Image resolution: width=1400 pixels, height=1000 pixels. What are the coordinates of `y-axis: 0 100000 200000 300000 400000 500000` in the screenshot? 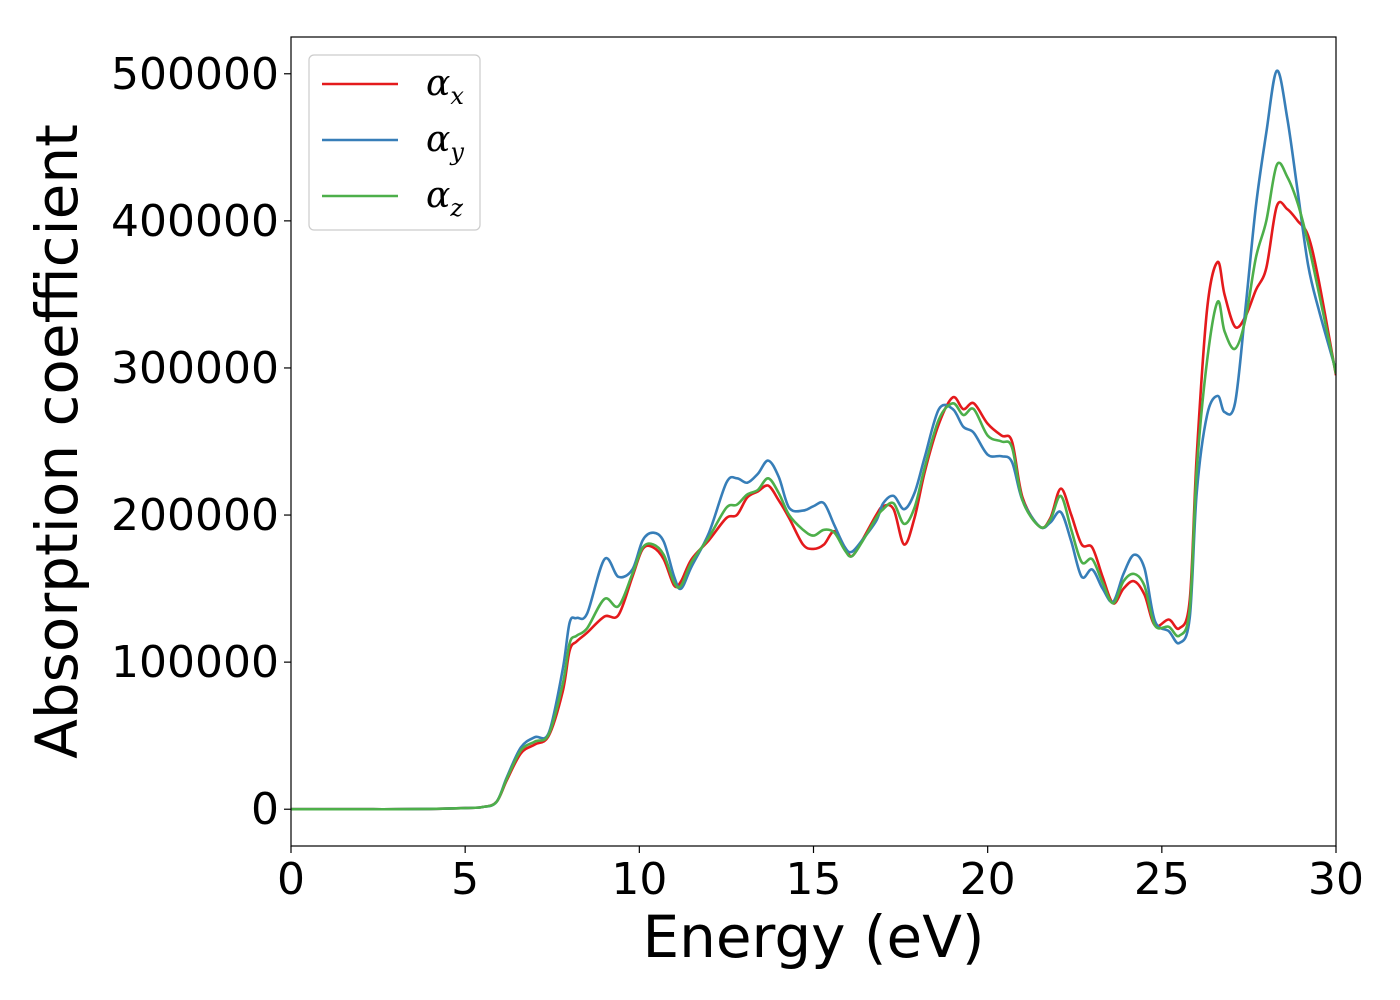 It's located at (201, 442).